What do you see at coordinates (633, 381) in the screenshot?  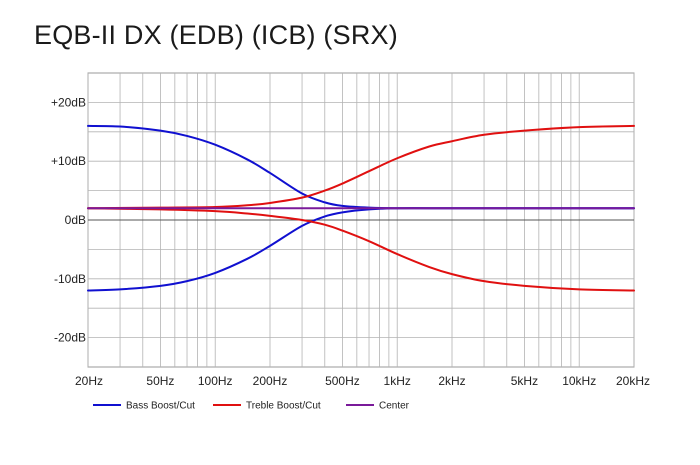 I see `x-tick-label: 20kHz` at bounding box center [633, 381].